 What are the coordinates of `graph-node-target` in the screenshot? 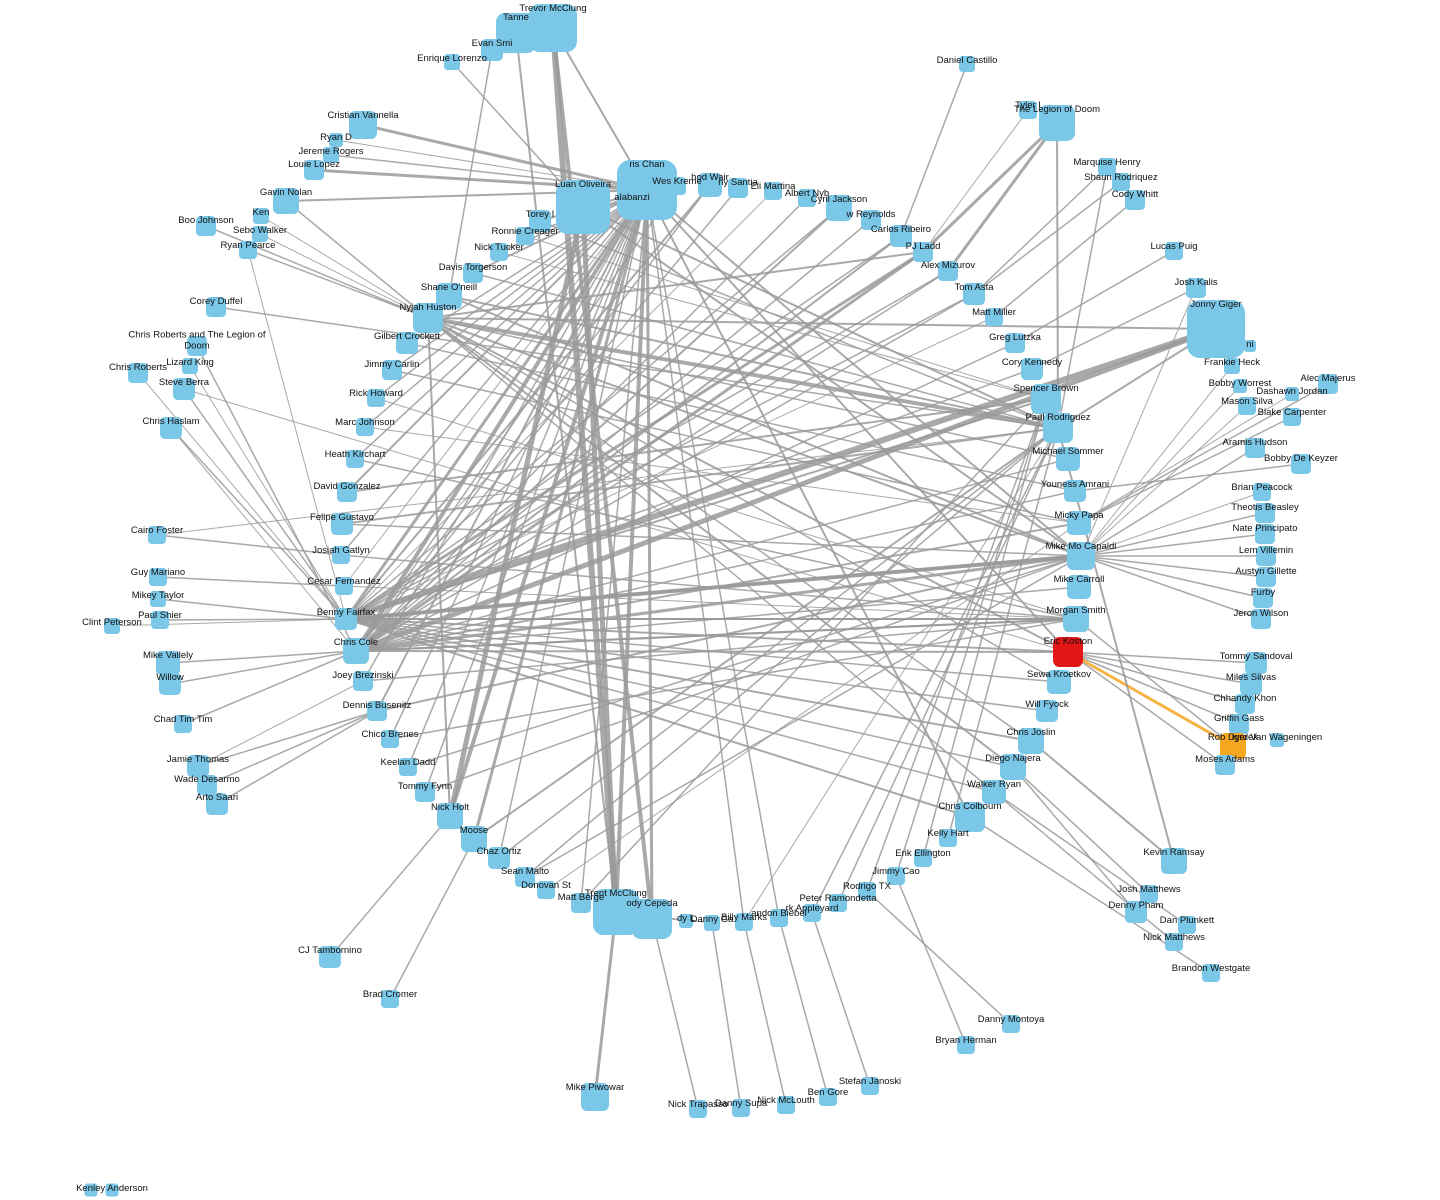 It's located at (1233, 746).